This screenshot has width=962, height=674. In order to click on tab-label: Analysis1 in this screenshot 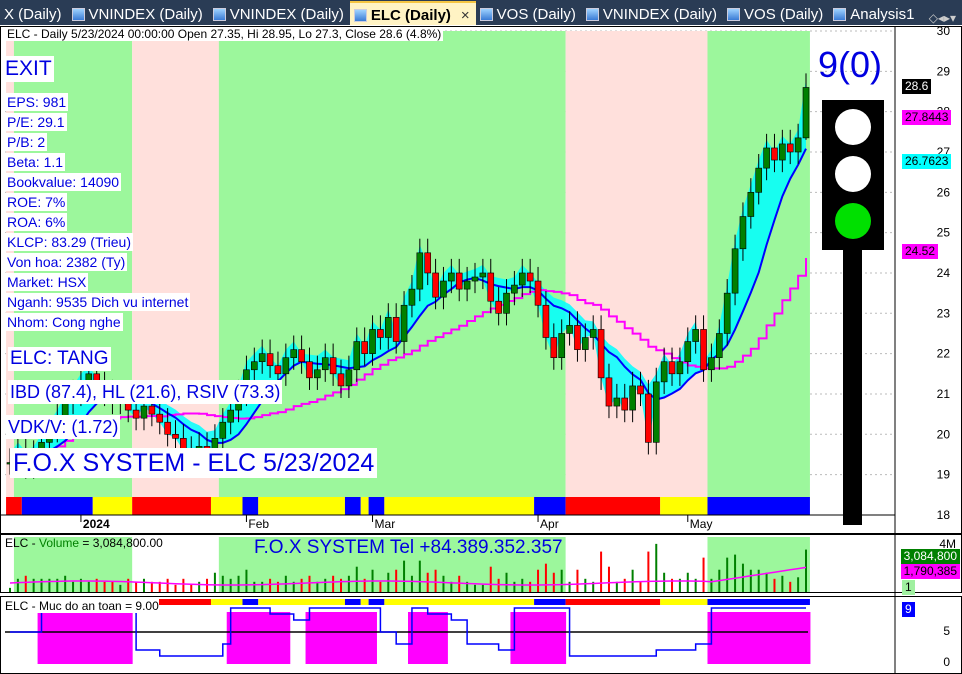, I will do `click(882, 14)`.